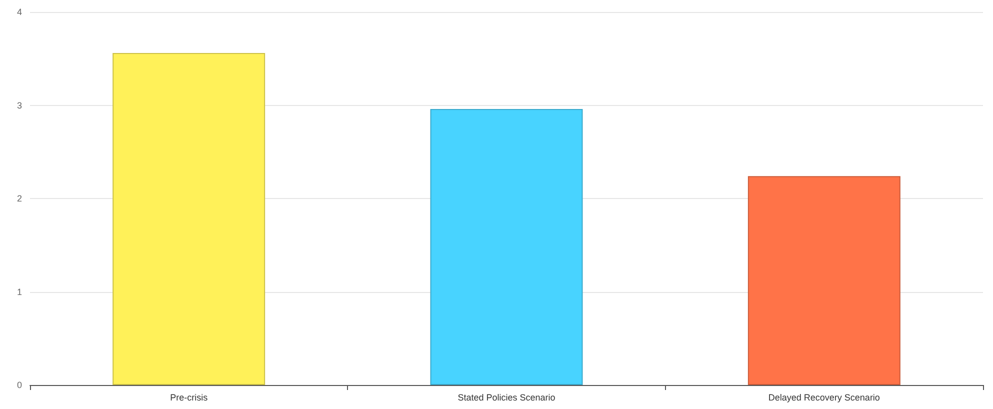 The width and height of the screenshot is (993, 409). What do you see at coordinates (507, 397) in the screenshot?
I see `x-tick-label: Stated Policies Scenario` at bounding box center [507, 397].